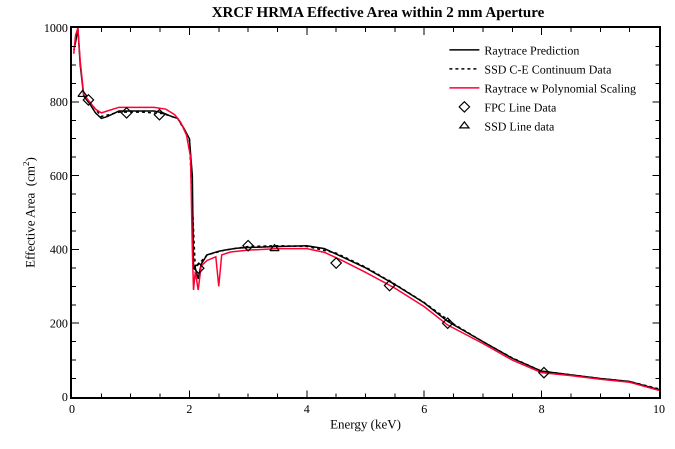  Describe the element at coordinates (560, 89) in the screenshot. I see `legend-label: Raytrace w Polynomial Scaling` at that location.